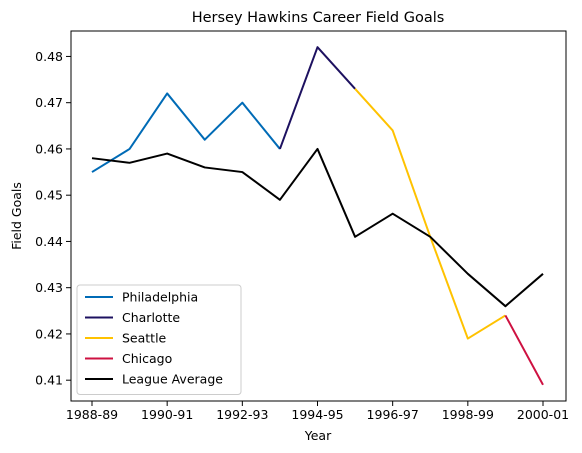 The image size is (582, 453). Describe the element at coordinates (49, 333) in the screenshot. I see `y-tick-label: 0.42` at that location.